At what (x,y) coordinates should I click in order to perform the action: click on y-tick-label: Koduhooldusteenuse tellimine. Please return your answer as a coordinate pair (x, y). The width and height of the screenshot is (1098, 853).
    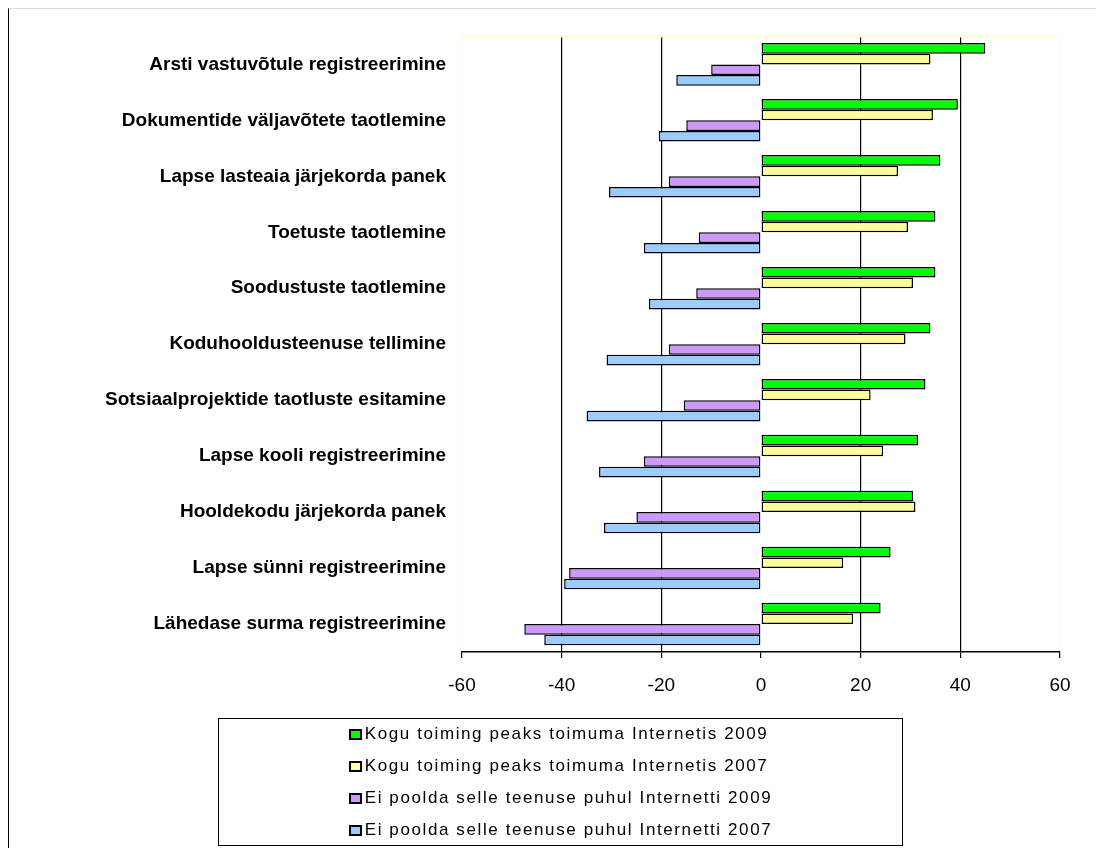
    Looking at the image, I should click on (307, 343).